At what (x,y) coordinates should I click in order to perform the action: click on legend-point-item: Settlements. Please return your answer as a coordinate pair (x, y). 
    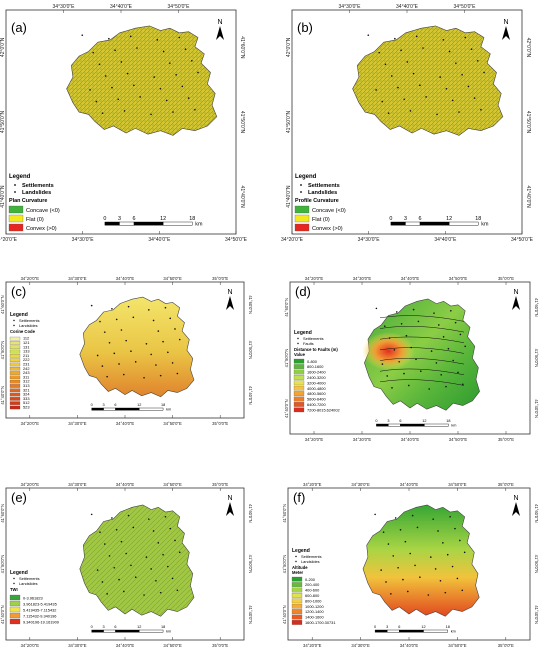
    Looking at the image, I should click on (324, 186).